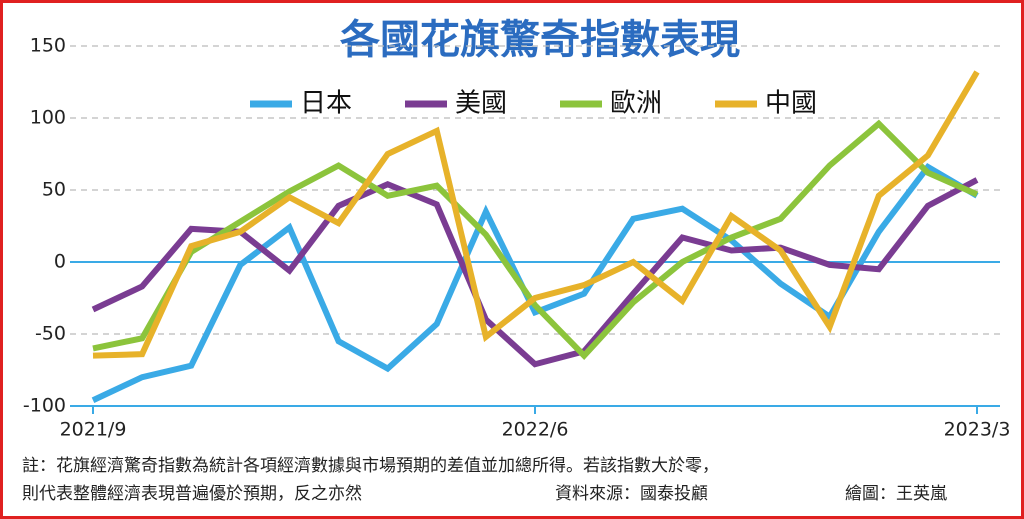 The height and width of the screenshot is (519, 1024). I want to click on x-tick-label: 2023/3, so click(977, 430).